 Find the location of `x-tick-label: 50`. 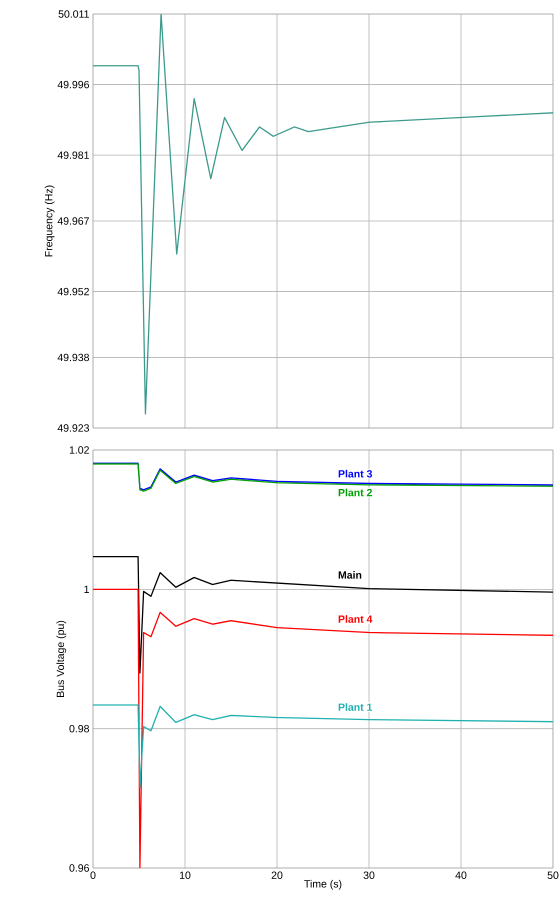

x-tick-label: 50 is located at coordinates (553, 875).